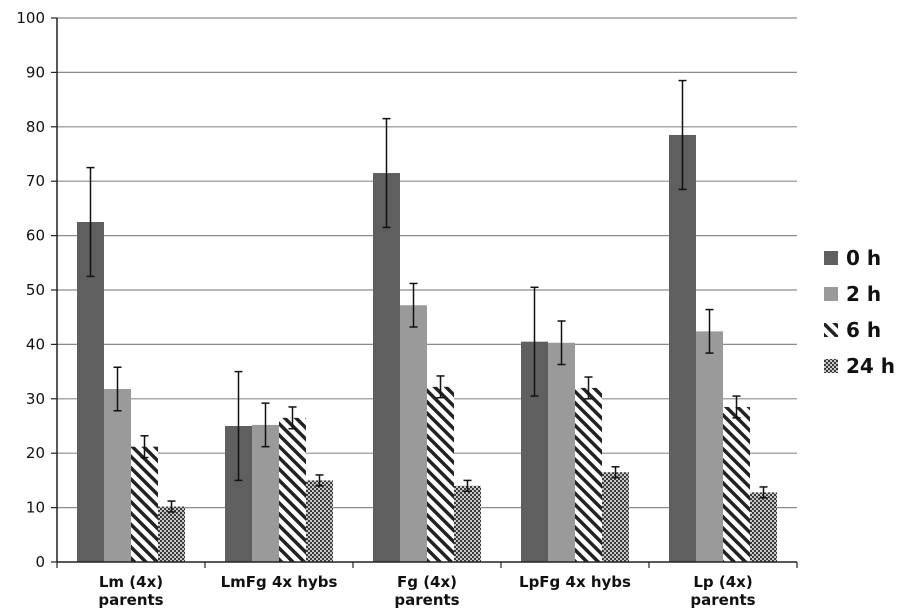 The width and height of the screenshot is (898, 612). I want to click on x-category-label: Lp (4x), so click(722, 582).